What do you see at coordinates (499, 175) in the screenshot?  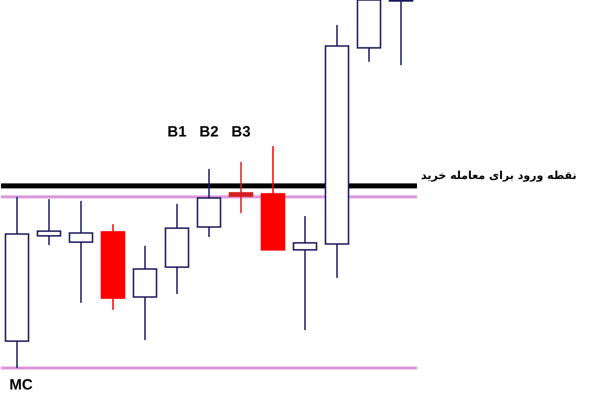 I see `ref-line-label: نقطه ورود برای معامله خرید` at bounding box center [499, 175].